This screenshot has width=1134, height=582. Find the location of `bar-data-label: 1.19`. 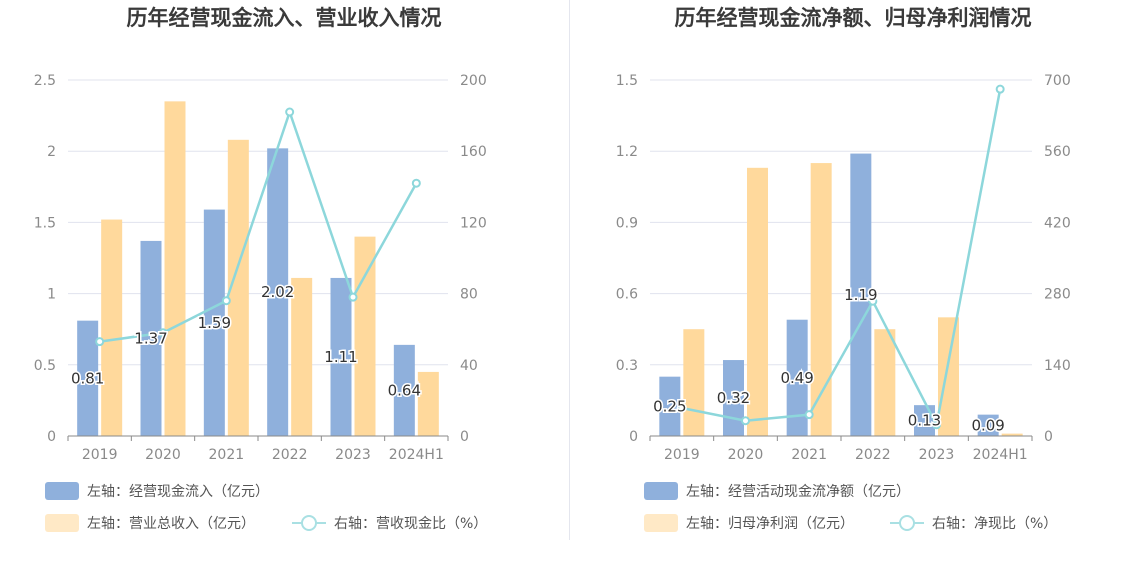

bar-data-label: 1.19 is located at coordinates (860, 295).